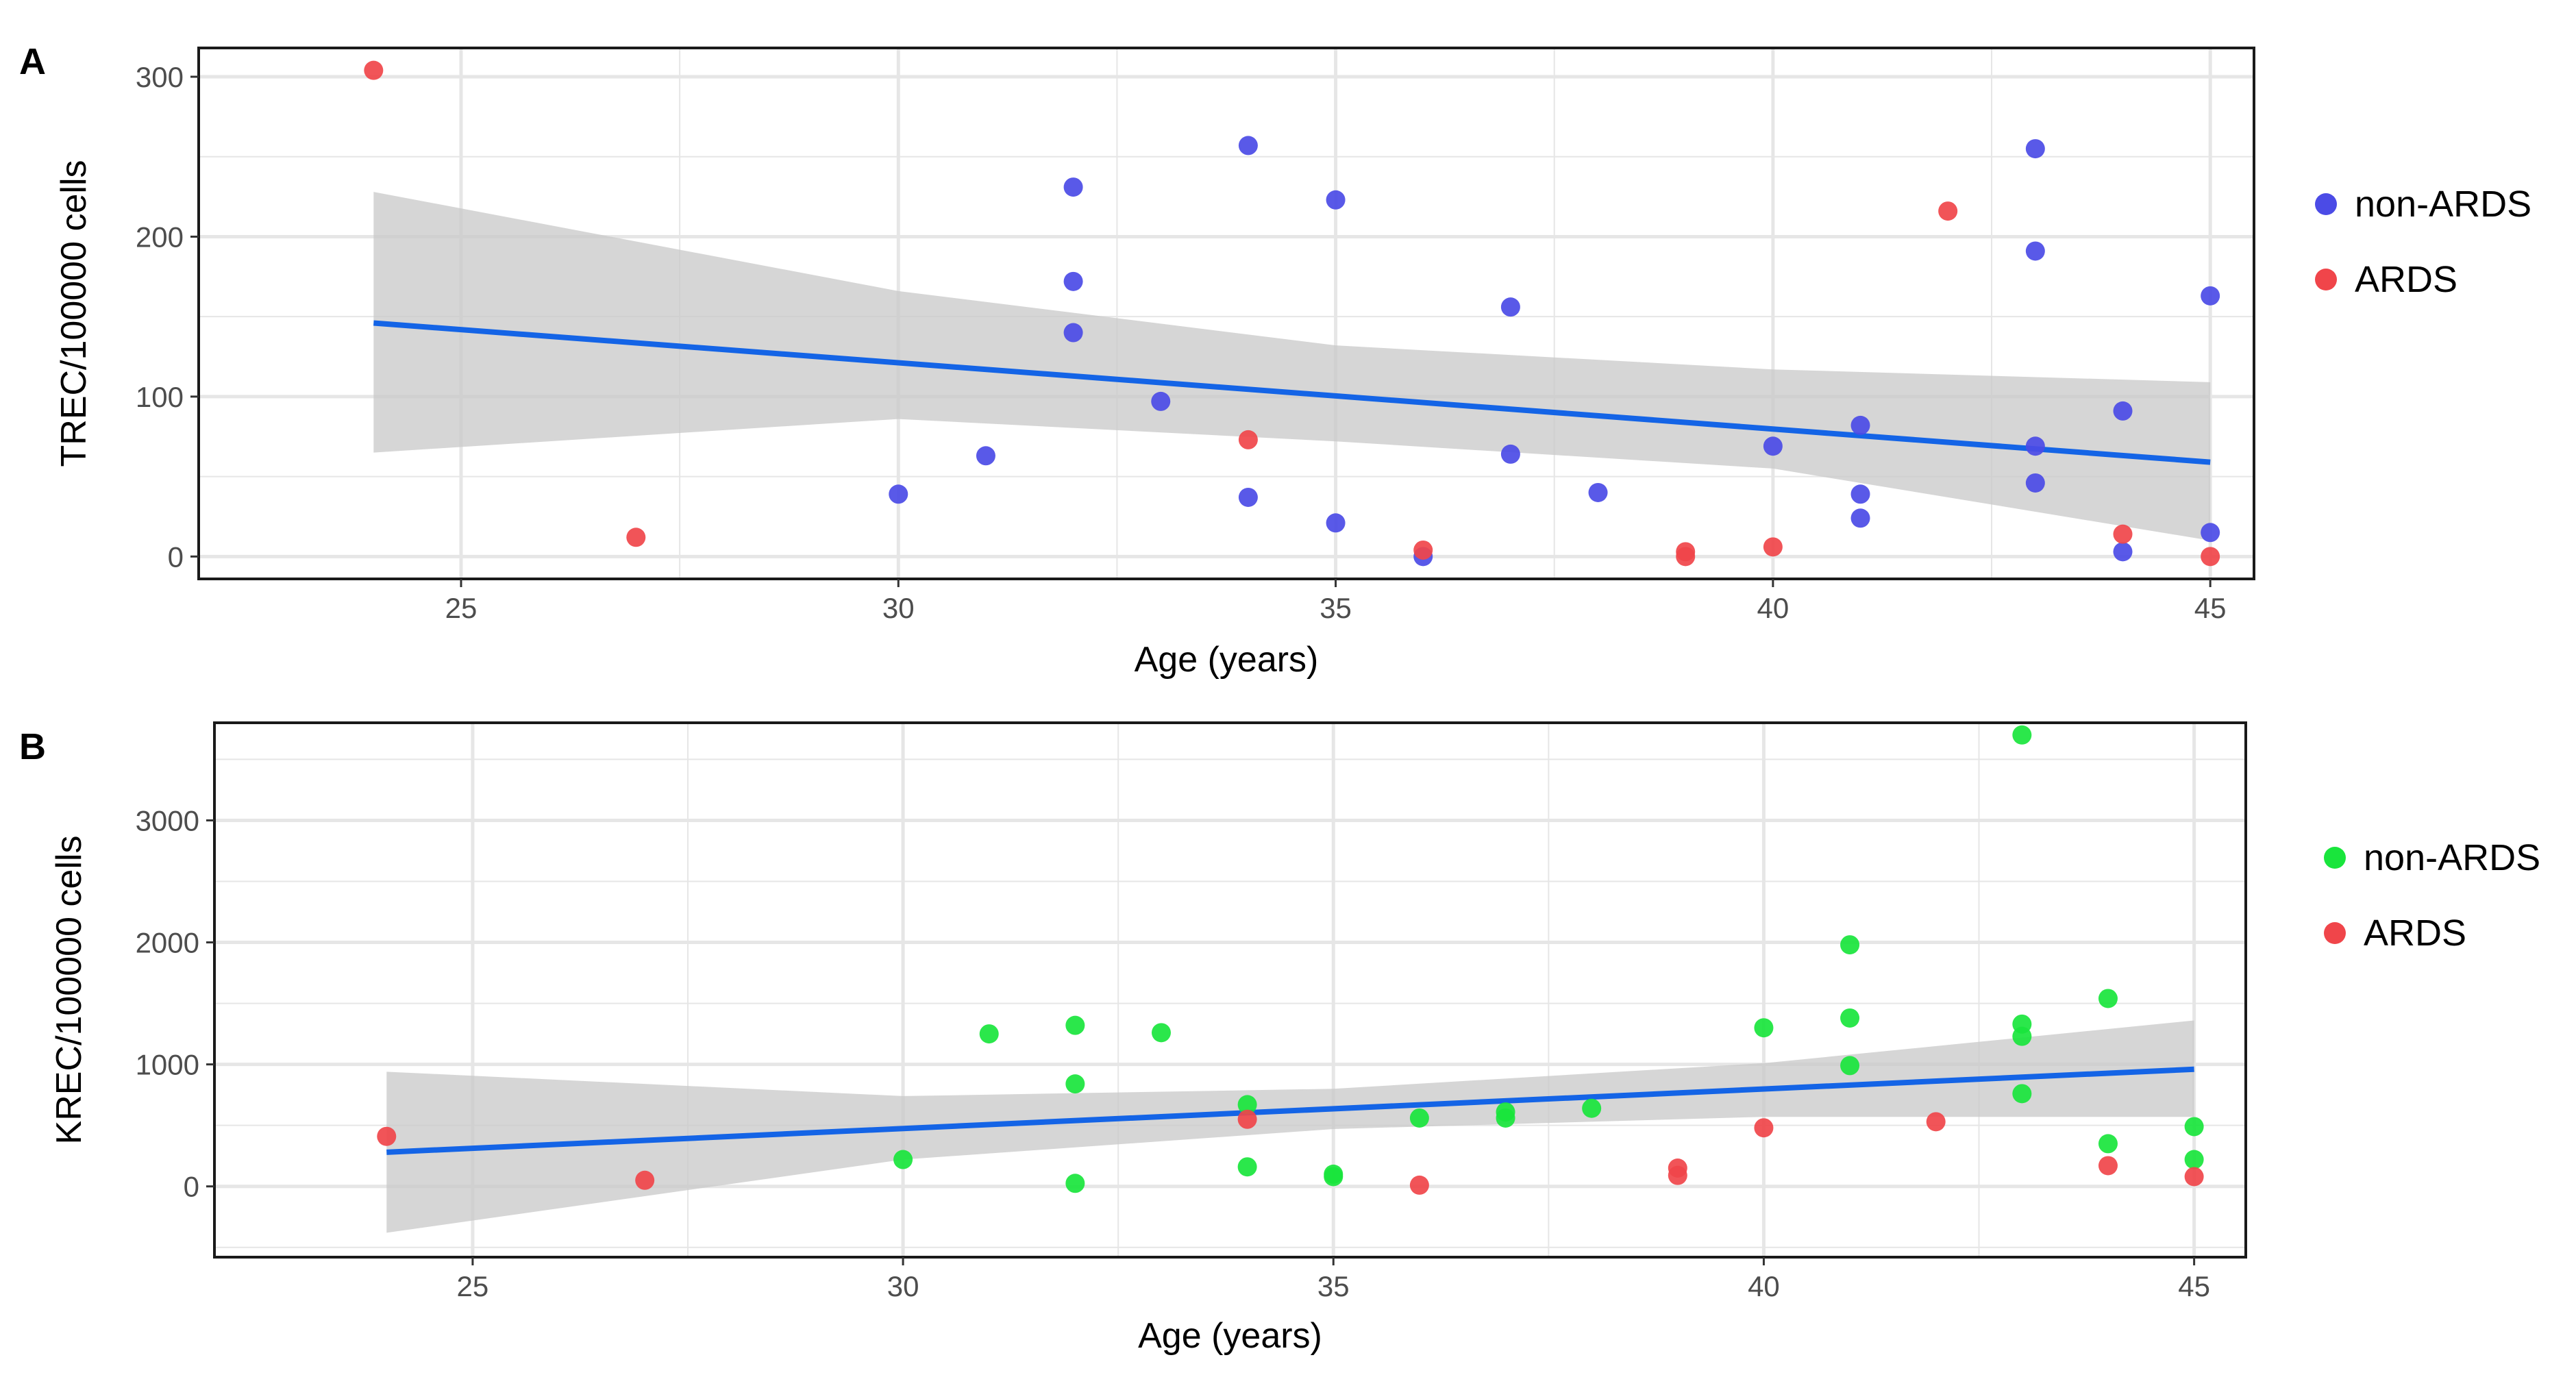 The height and width of the screenshot is (1388, 2576). Describe the element at coordinates (160, 237) in the screenshot. I see `y-tick-label: 200` at that location.